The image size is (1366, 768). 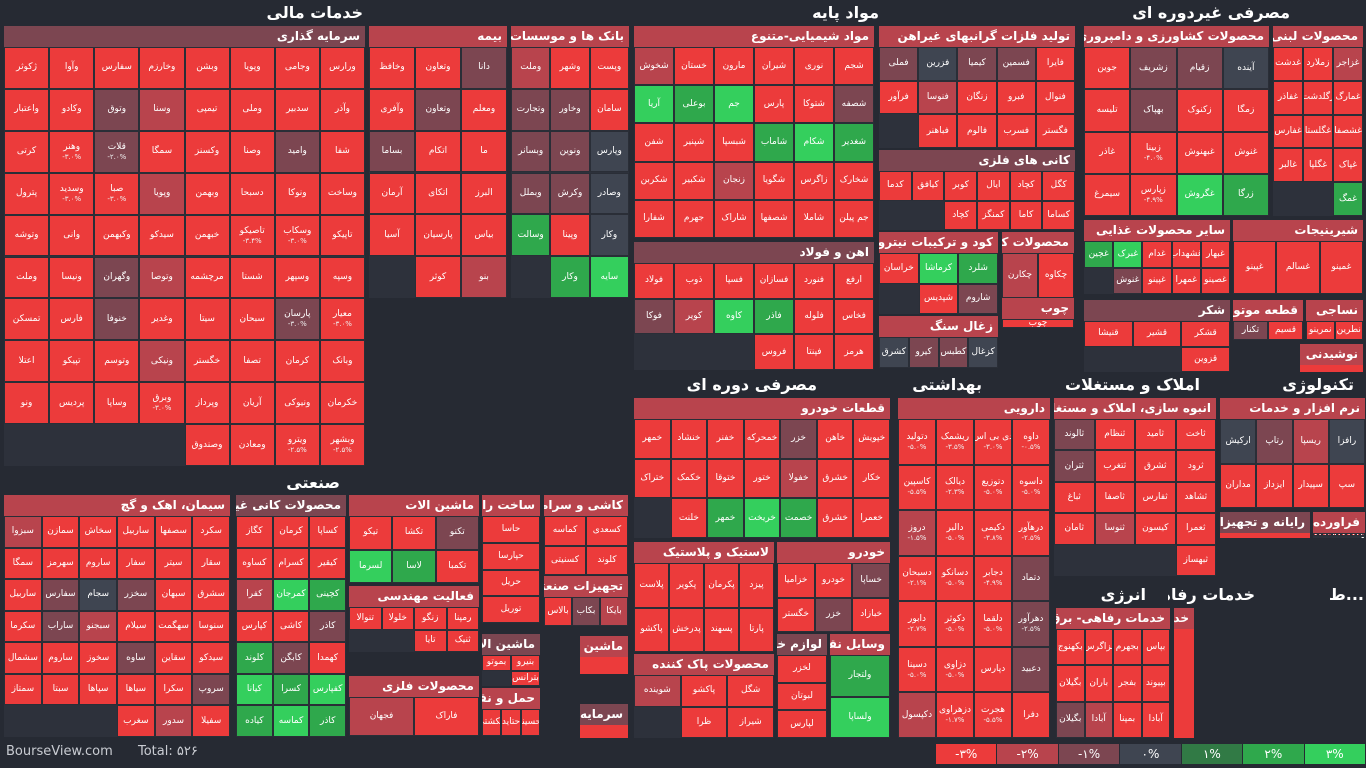 What do you see at coordinates (1245, 110) in the screenshot?
I see `stock-tile: زمگا` at bounding box center [1245, 110].